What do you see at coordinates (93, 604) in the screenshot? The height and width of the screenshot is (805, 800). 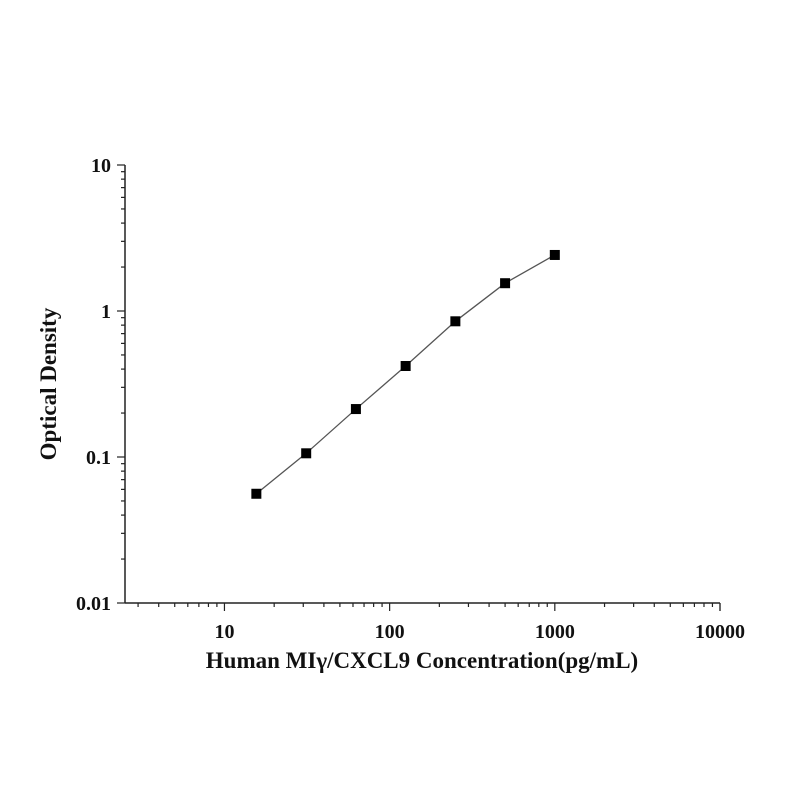 I see `y-tick-label: 0.01` at bounding box center [93, 604].